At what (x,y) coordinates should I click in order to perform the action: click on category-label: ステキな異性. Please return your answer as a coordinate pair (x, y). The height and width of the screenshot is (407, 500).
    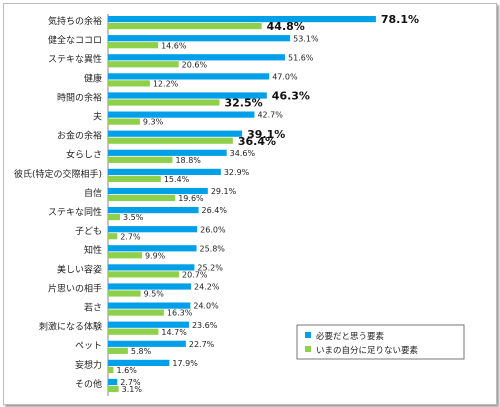
    Looking at the image, I should click on (75, 59).